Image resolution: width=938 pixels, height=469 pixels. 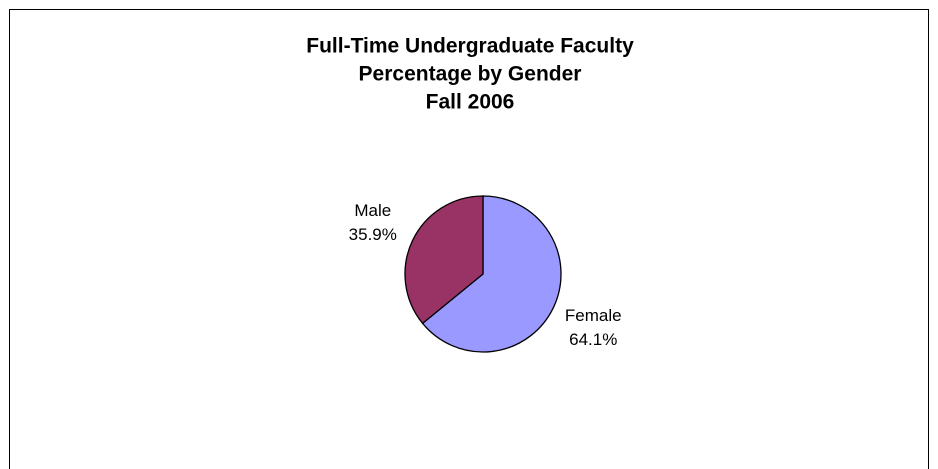 I want to click on chart-title: Full-Time Undergraduate Faculty, so click(x=470, y=46).